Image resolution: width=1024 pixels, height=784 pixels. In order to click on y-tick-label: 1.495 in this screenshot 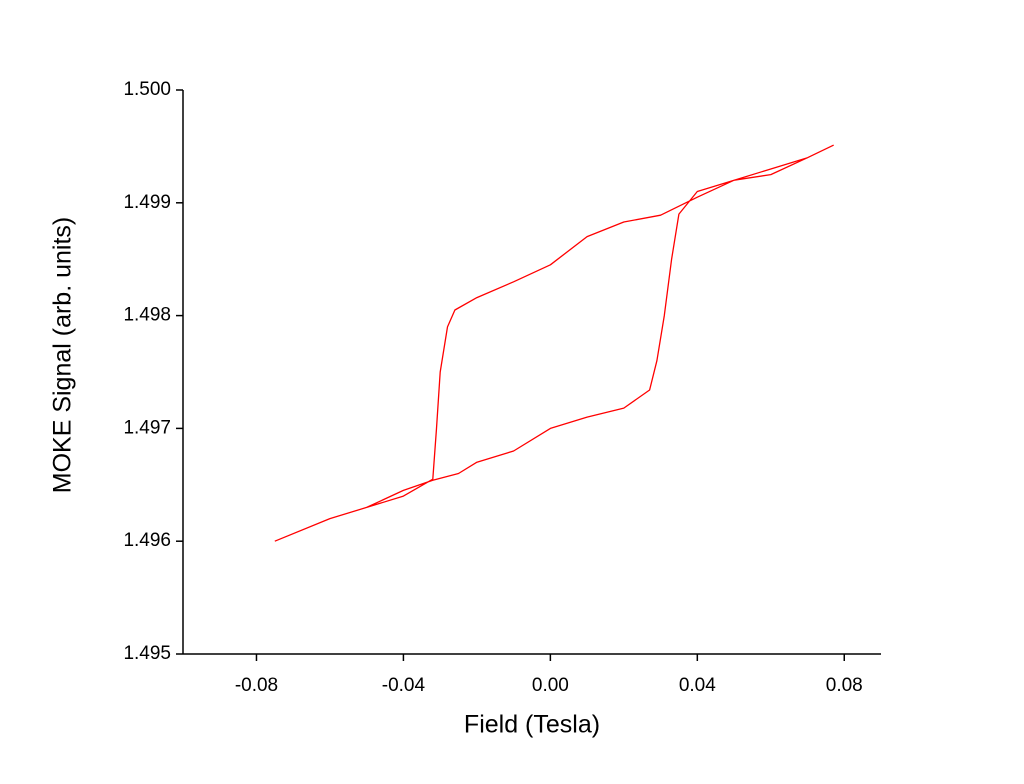, I will do `click(147, 653)`.